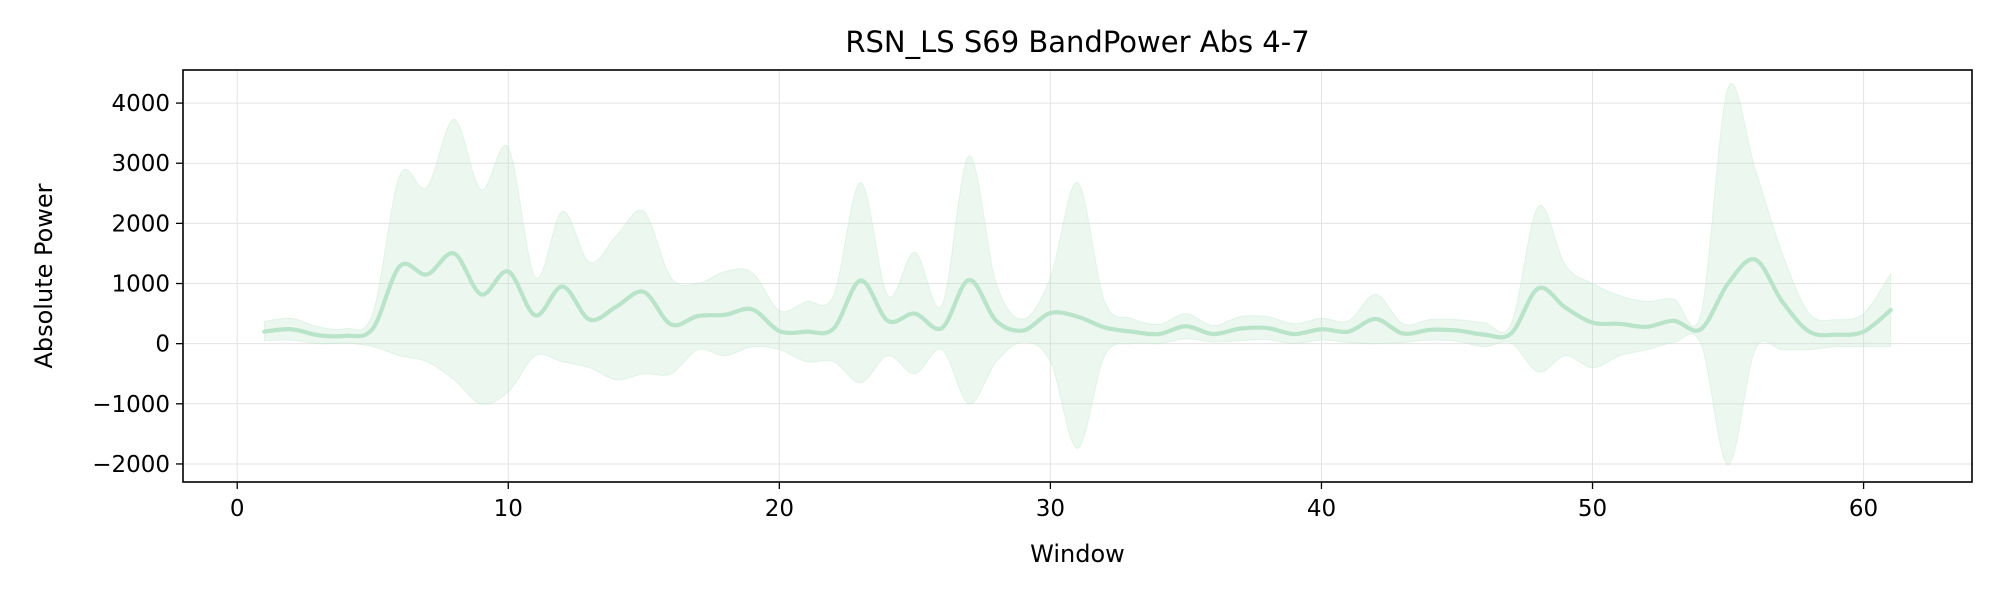 This screenshot has height=600, width=2000. I want to click on mean-line, so click(1077, 295).